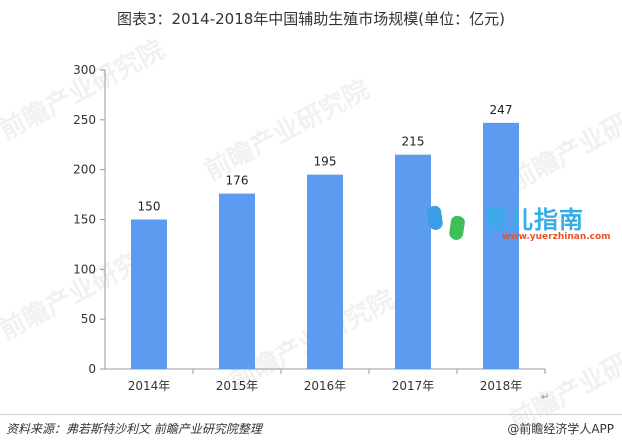 The height and width of the screenshot is (448, 622). Describe the element at coordinates (237, 386) in the screenshot. I see `x-tick-label: 2015年` at that location.